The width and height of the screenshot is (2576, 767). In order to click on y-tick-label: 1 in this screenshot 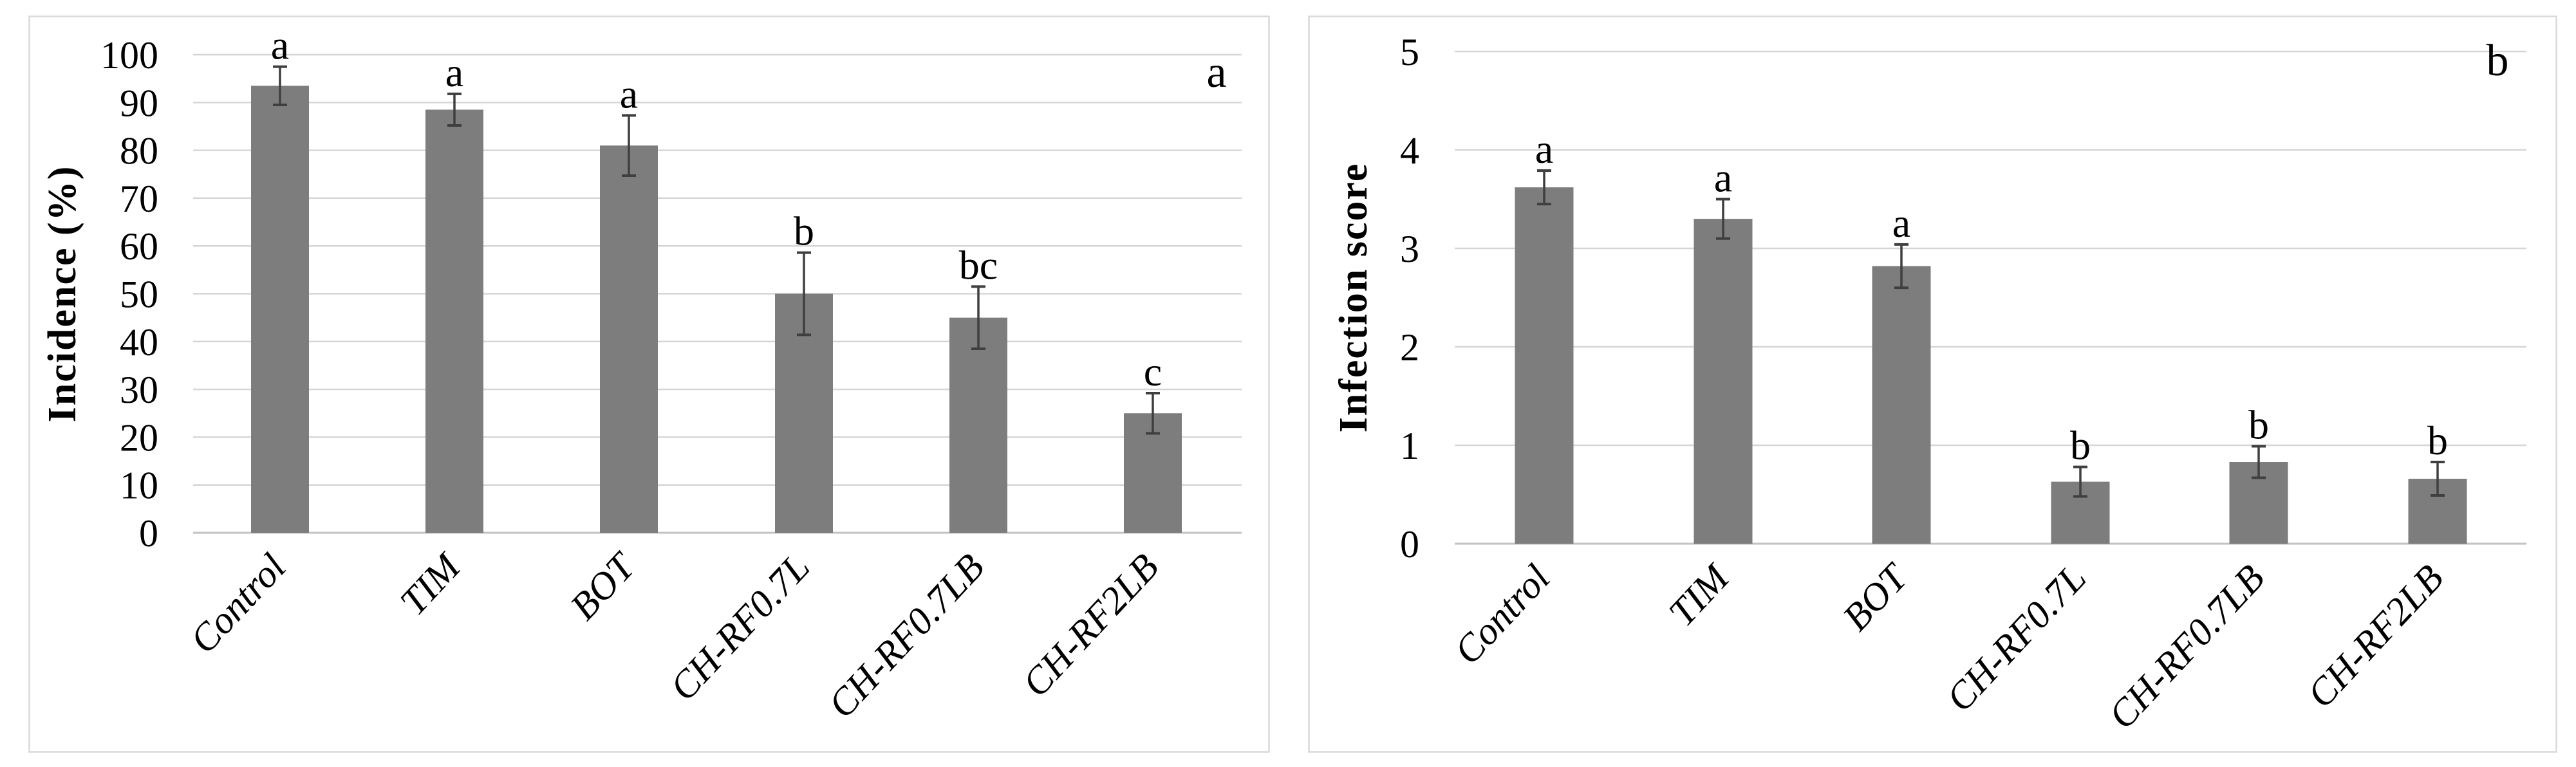, I will do `click(1409, 446)`.